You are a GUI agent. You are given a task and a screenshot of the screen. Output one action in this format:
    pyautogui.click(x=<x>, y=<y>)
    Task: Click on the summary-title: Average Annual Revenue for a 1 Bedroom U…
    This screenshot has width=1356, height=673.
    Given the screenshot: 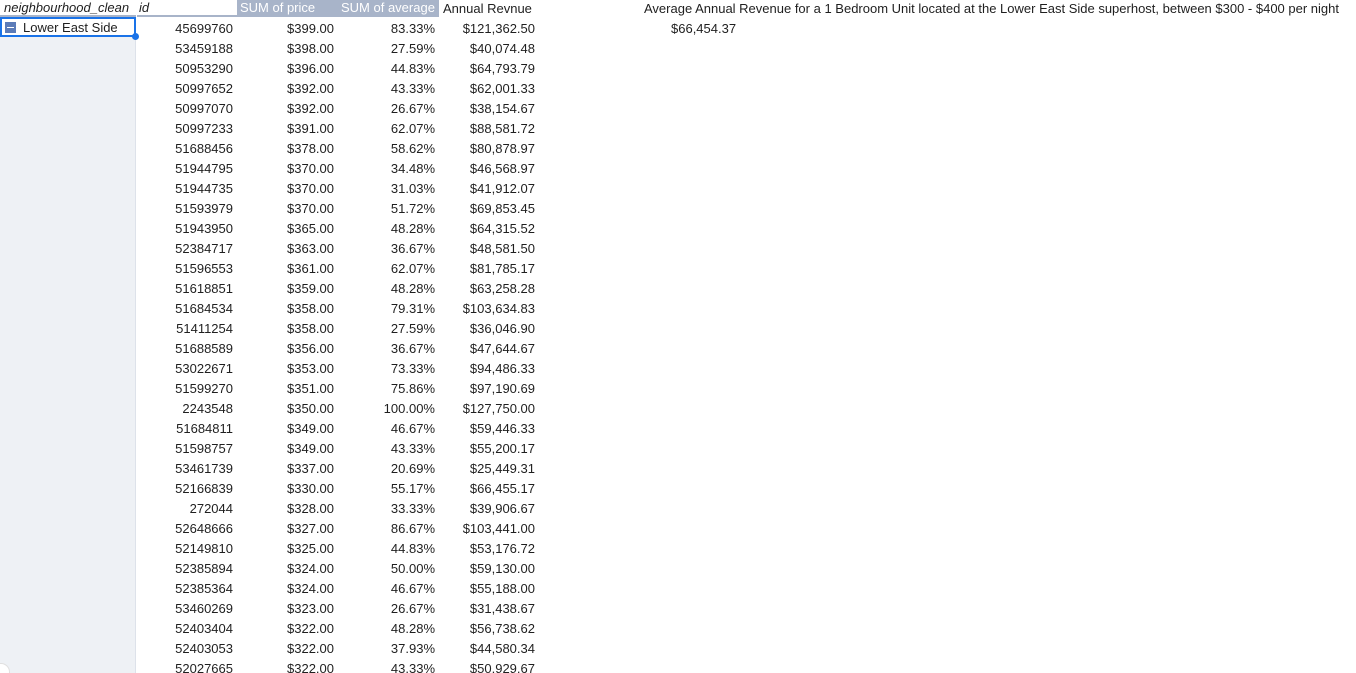 What is the action you would take?
    pyautogui.click(x=991, y=8)
    